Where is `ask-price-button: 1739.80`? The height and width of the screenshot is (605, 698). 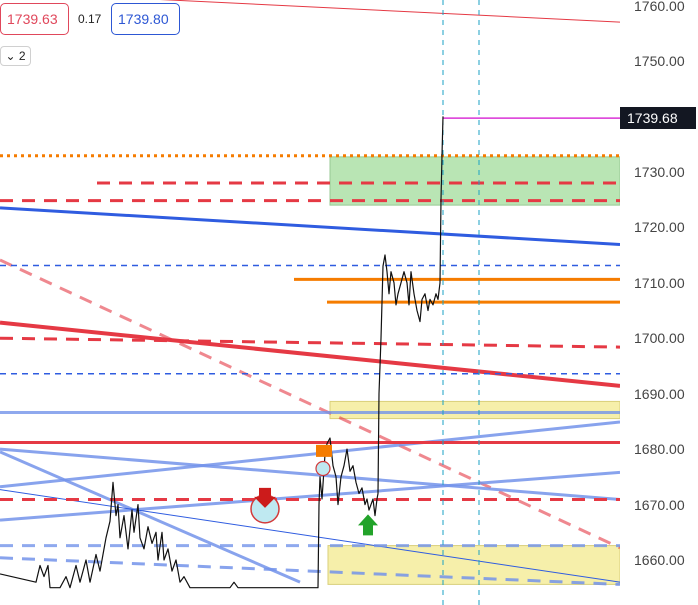
ask-price-button: 1739.80 is located at coordinates (145, 19).